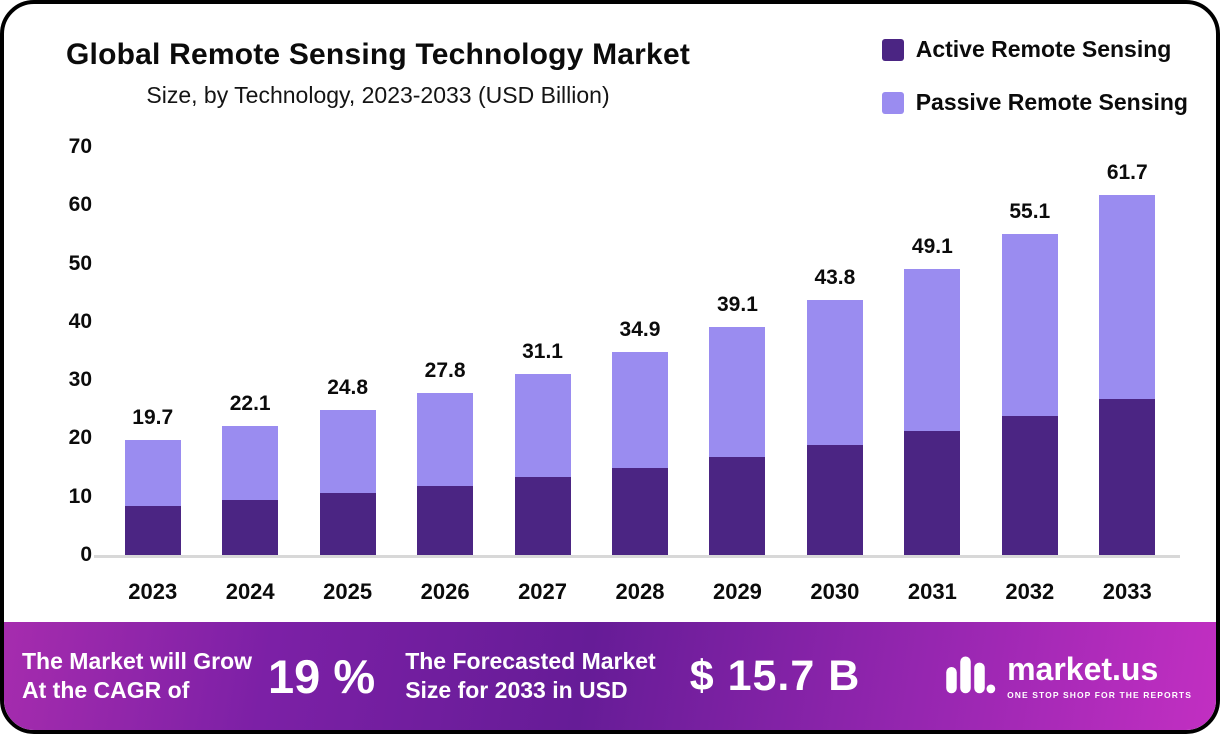  I want to click on x-tick-label: 2028, so click(640, 591).